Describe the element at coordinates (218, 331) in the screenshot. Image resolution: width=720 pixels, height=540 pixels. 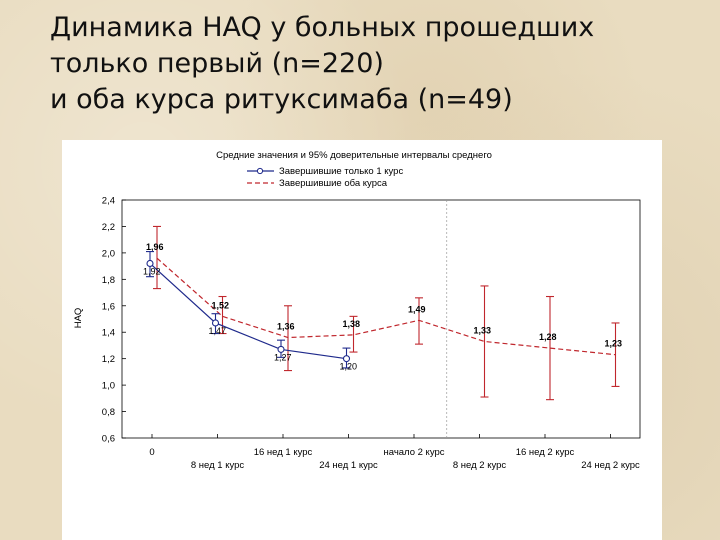
I see `series-1-data-label: 1,47` at that location.